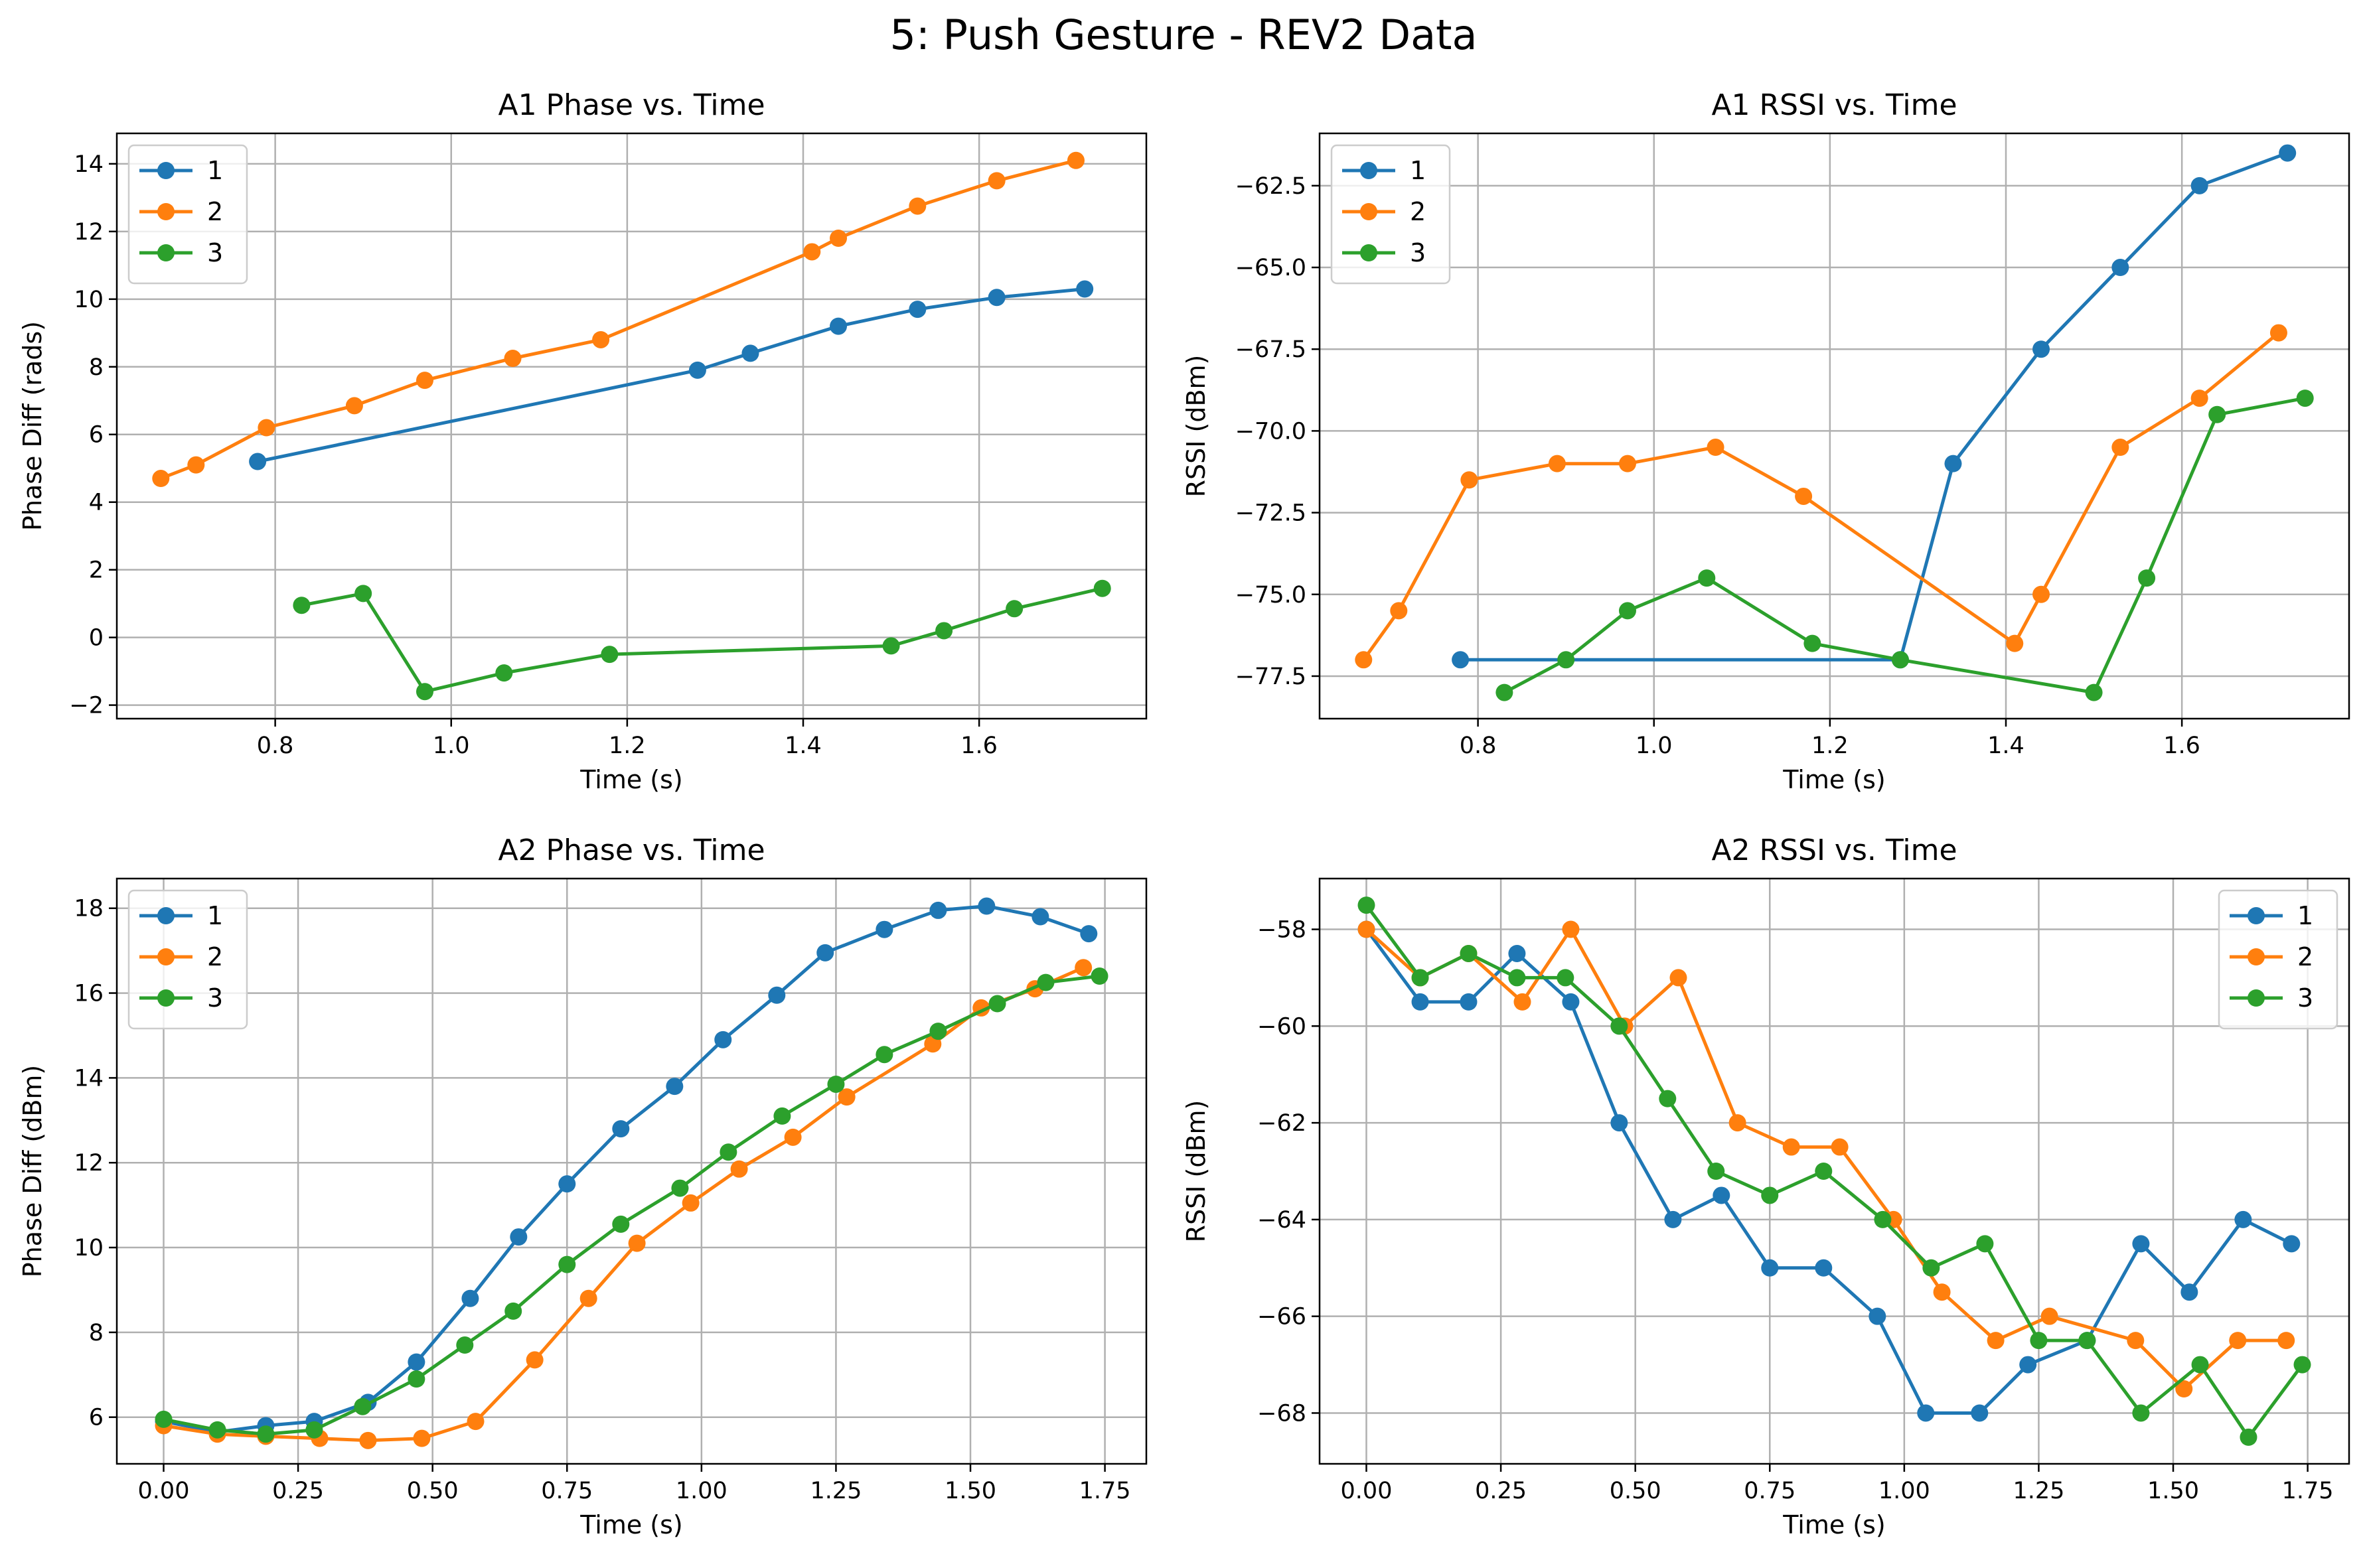  What do you see at coordinates (32, 426) in the screenshot?
I see `y-axis-label: Phase Diff (rads)` at bounding box center [32, 426].